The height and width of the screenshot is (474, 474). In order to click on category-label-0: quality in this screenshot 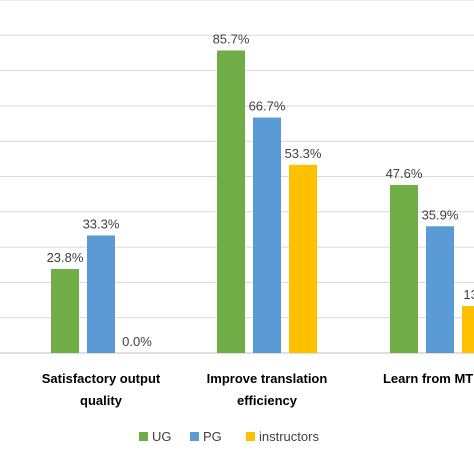, I will do `click(101, 400)`.